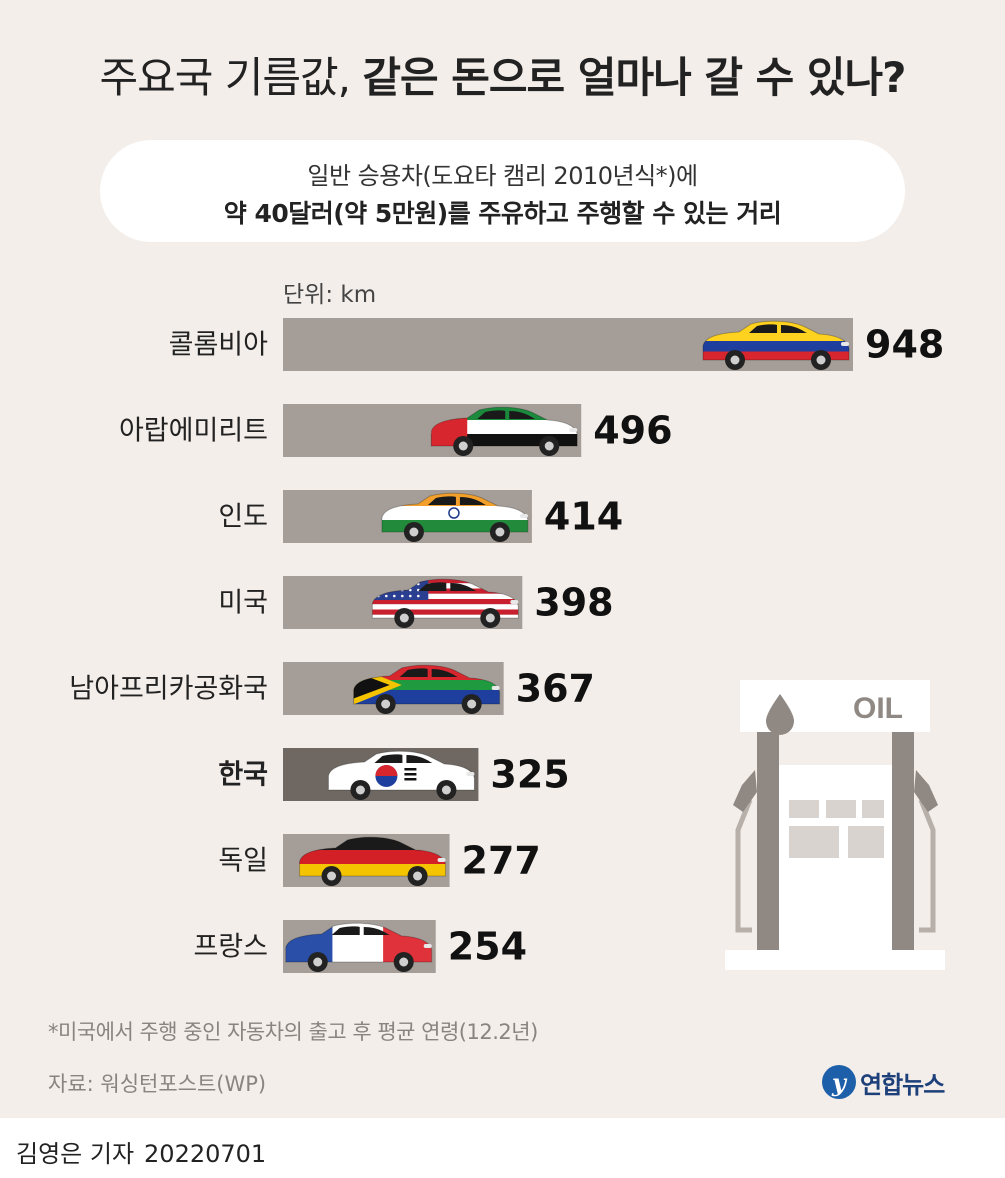 The image size is (1005, 1178). I want to click on category-label-5: 한국, so click(243, 775).